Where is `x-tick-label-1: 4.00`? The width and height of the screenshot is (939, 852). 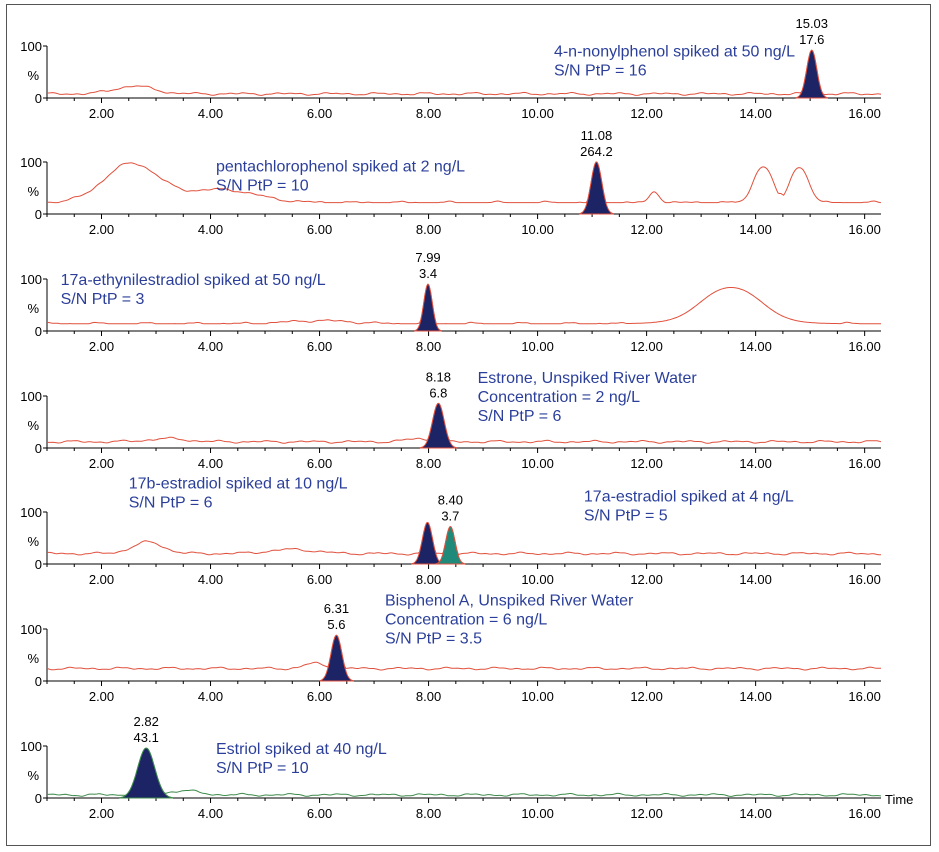
x-tick-label-1: 4.00 is located at coordinates (210, 229).